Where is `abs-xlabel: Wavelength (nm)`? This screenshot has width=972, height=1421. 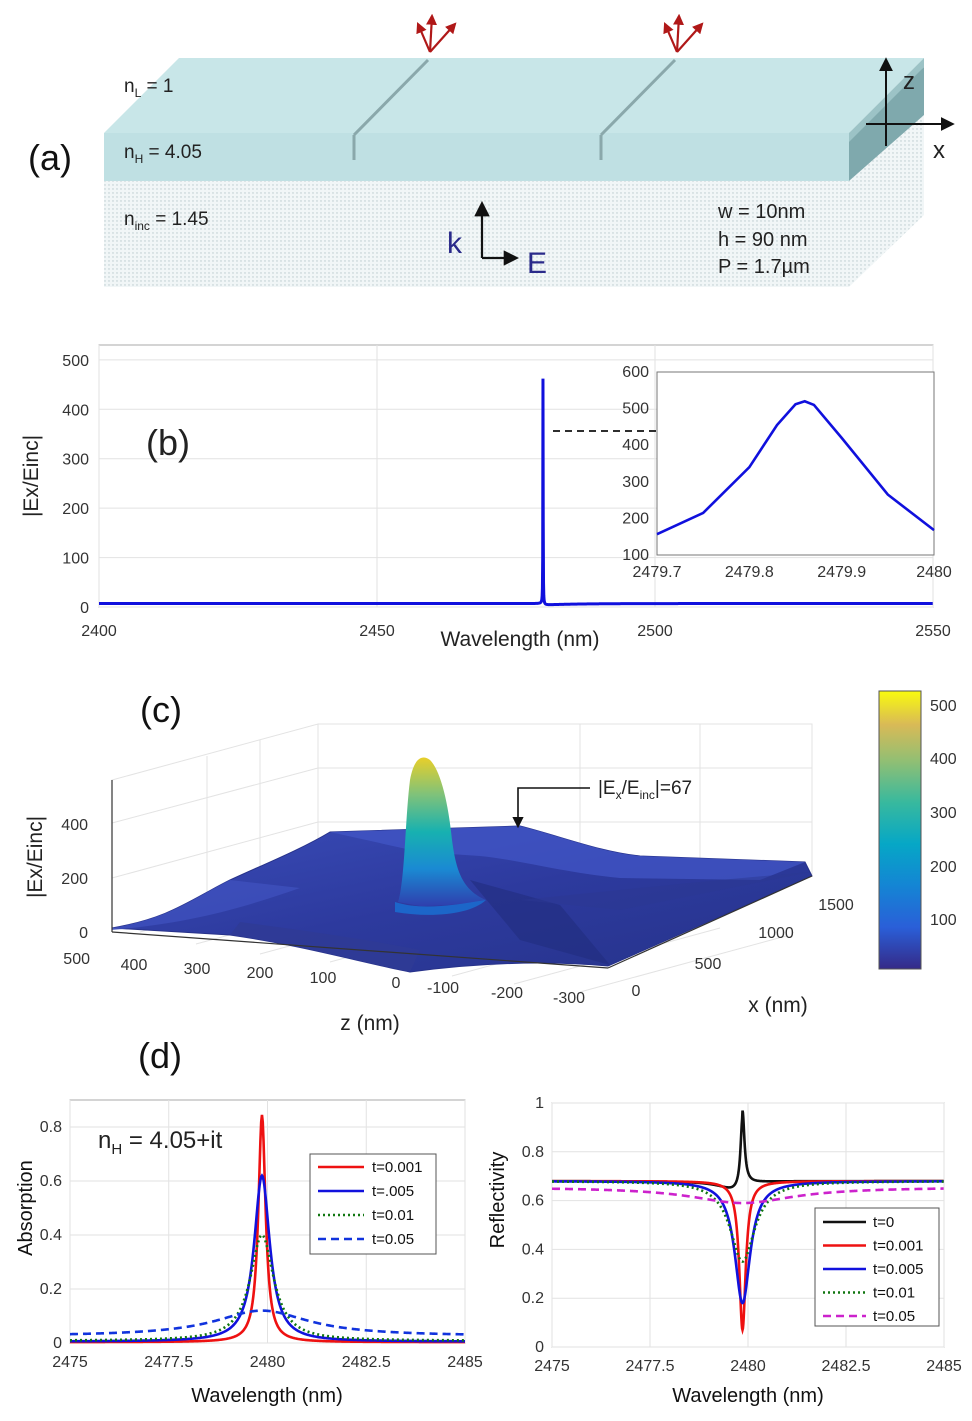 abs-xlabel: Wavelength (nm) is located at coordinates (267, 1396).